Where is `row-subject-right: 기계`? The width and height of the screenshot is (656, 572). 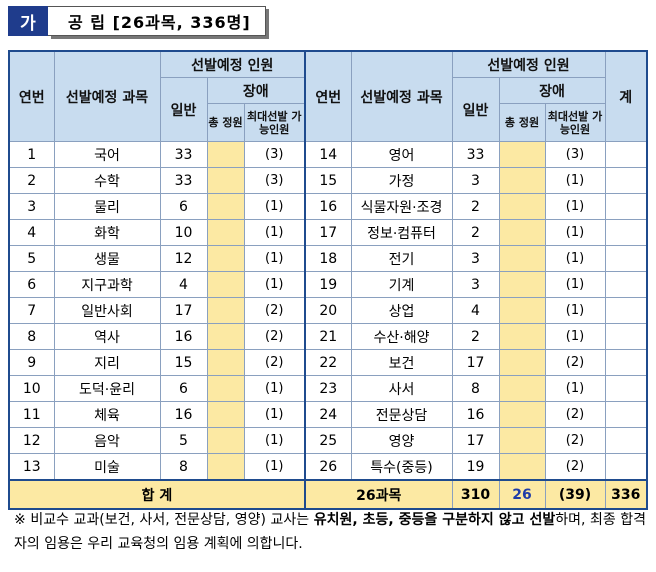 row-subject-right: 기계 is located at coordinates (401, 284).